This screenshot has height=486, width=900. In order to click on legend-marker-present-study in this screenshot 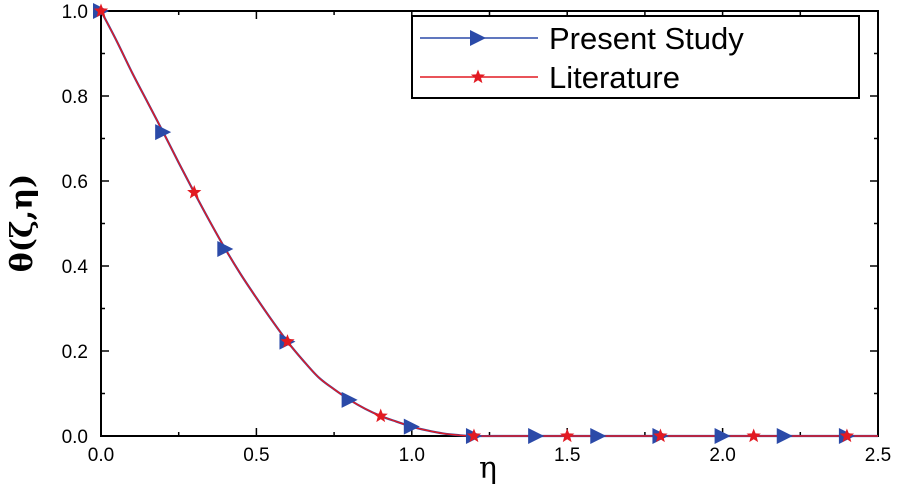, I will do `click(478, 38)`.